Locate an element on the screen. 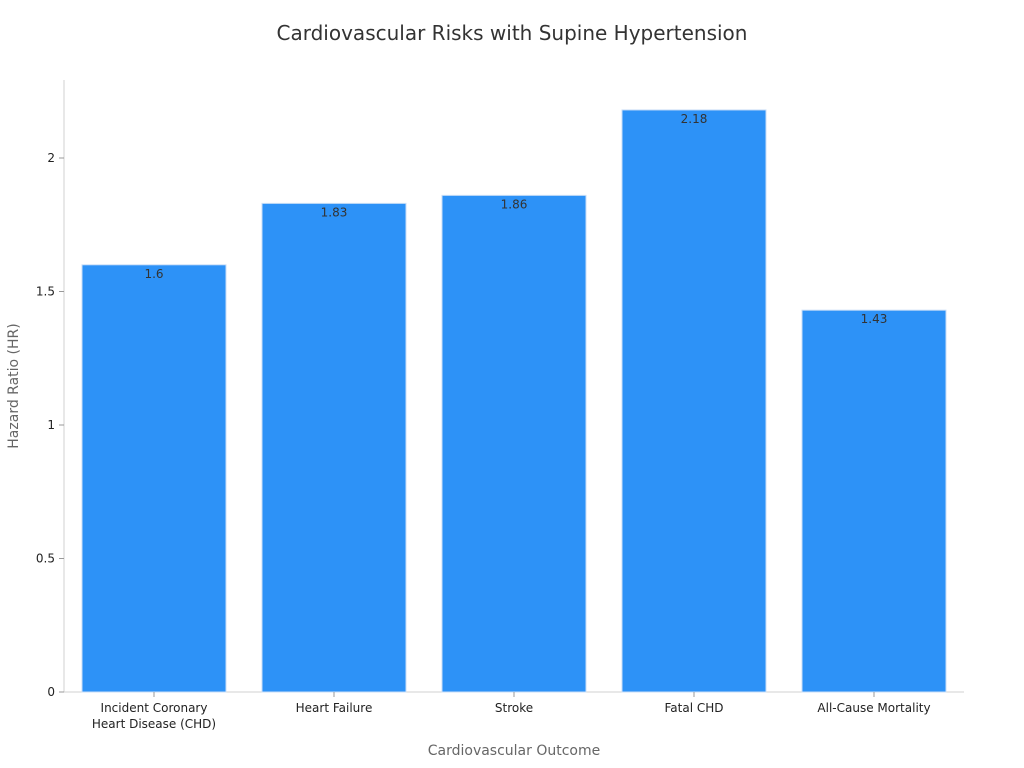 The width and height of the screenshot is (1024, 768). x-tick-label-line: Stroke is located at coordinates (514, 708).